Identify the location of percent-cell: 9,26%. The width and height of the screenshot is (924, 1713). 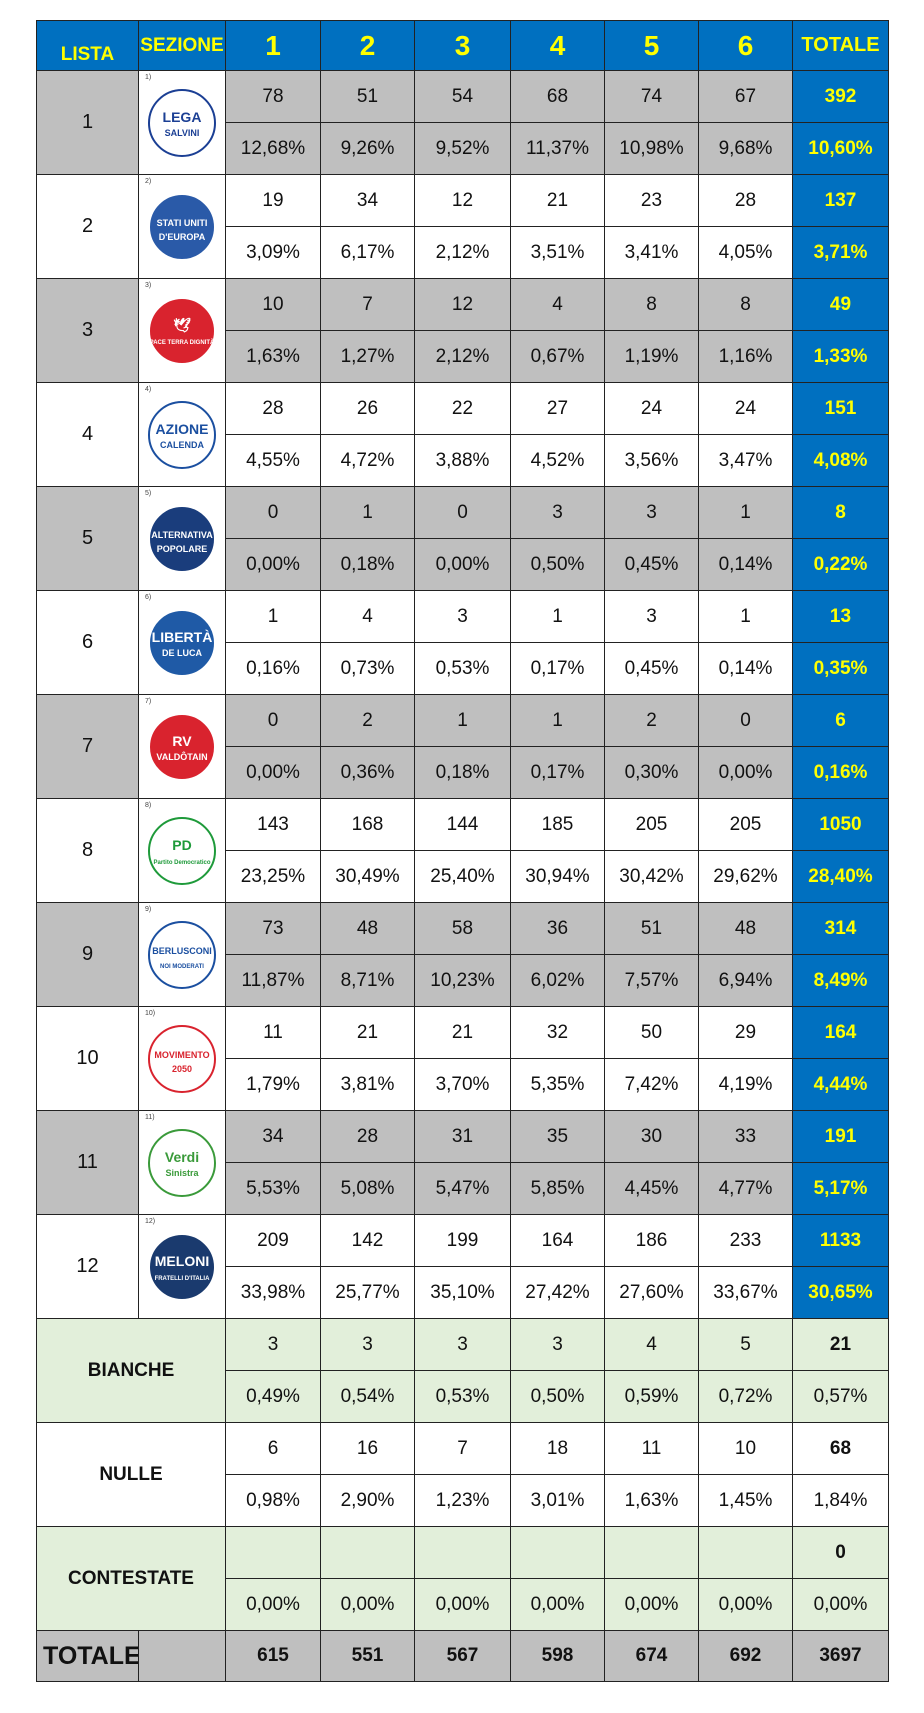
(367, 148).